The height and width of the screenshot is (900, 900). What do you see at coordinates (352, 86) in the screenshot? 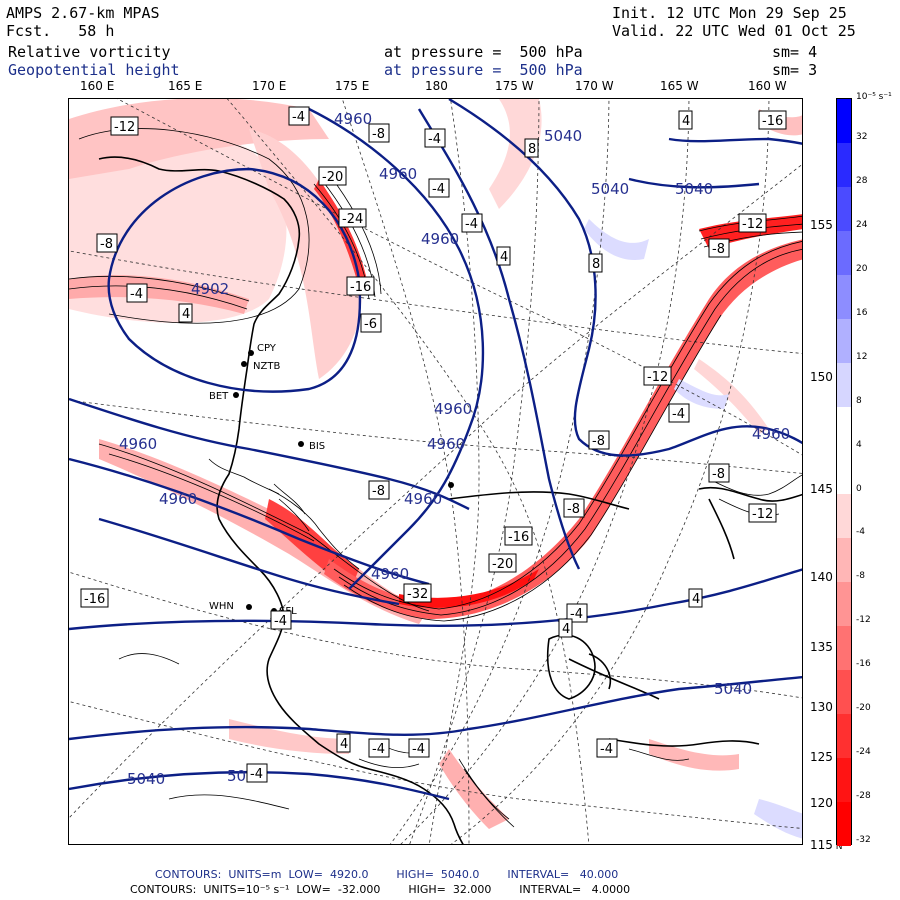
I see `longitude-label: 175 E` at bounding box center [352, 86].